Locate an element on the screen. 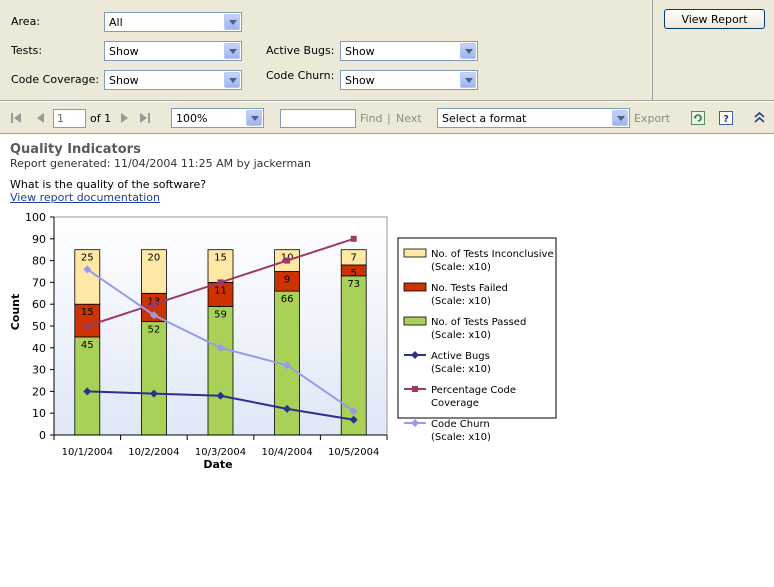 The height and width of the screenshot is (587, 774). find-input is located at coordinates (318, 118).